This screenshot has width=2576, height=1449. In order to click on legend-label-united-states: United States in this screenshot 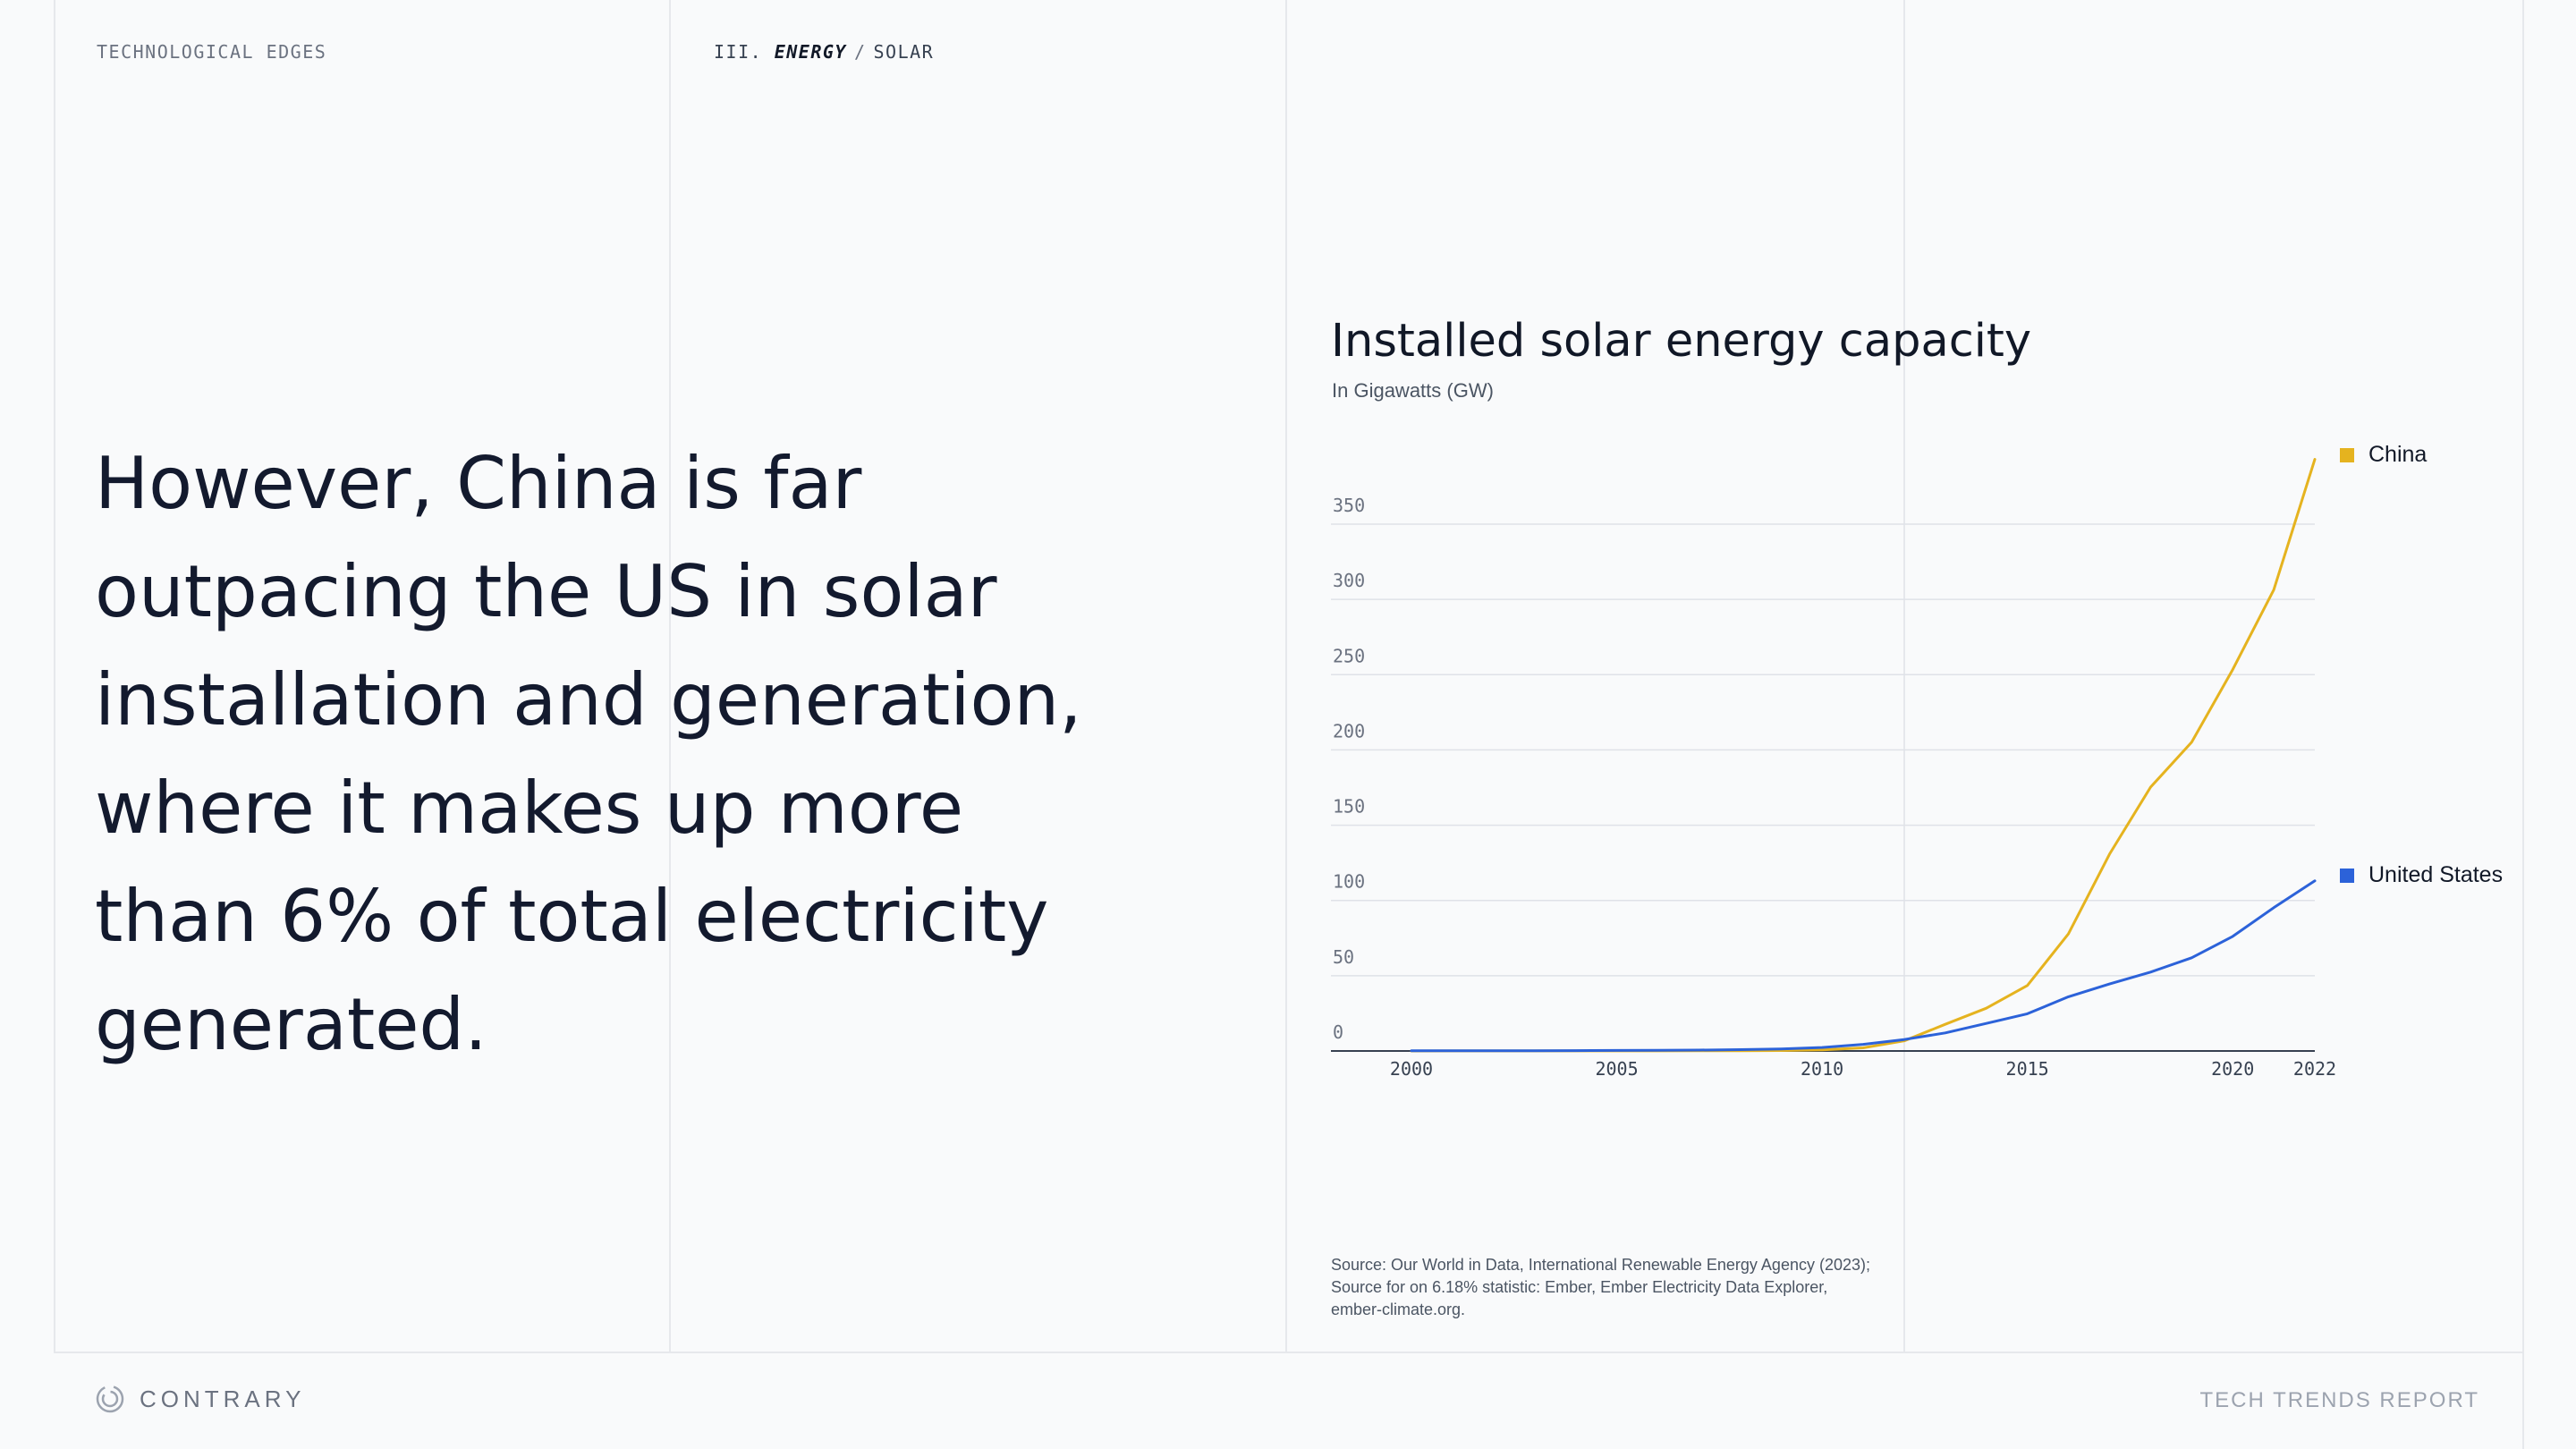, I will do `click(2436, 874)`.